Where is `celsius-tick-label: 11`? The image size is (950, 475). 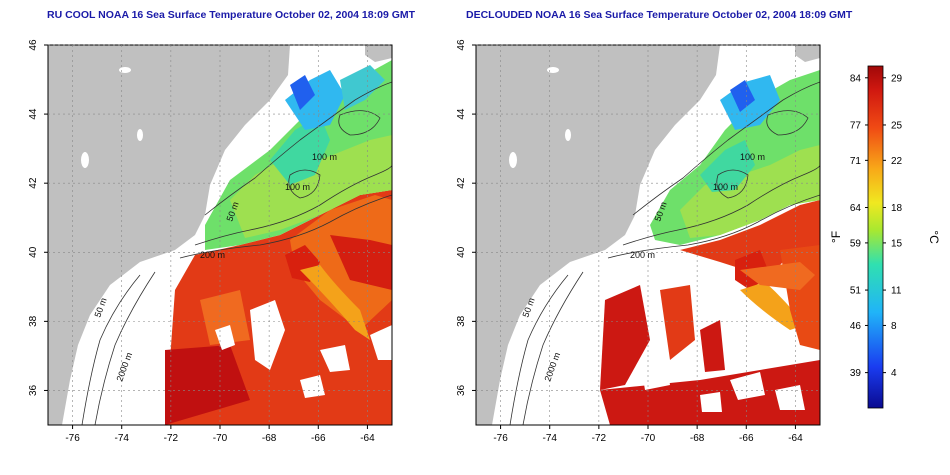
celsius-tick-label: 11 is located at coordinates (896, 291).